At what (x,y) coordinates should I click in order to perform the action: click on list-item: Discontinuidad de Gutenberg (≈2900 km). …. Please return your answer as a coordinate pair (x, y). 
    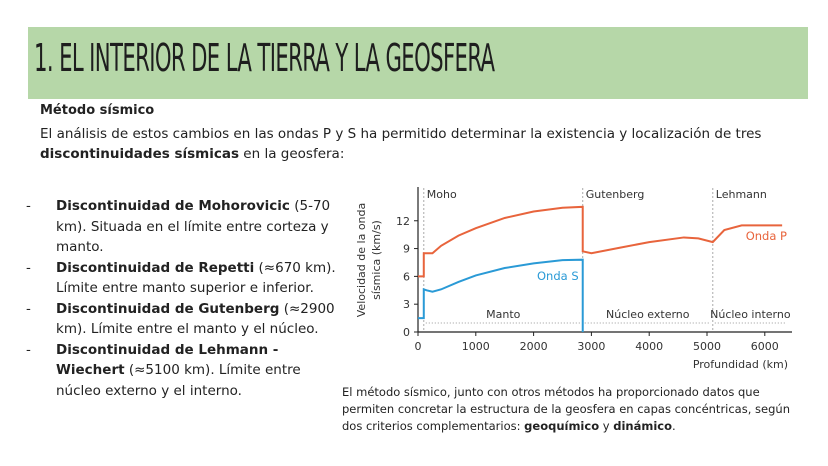
    Looking at the image, I should click on (180, 319).